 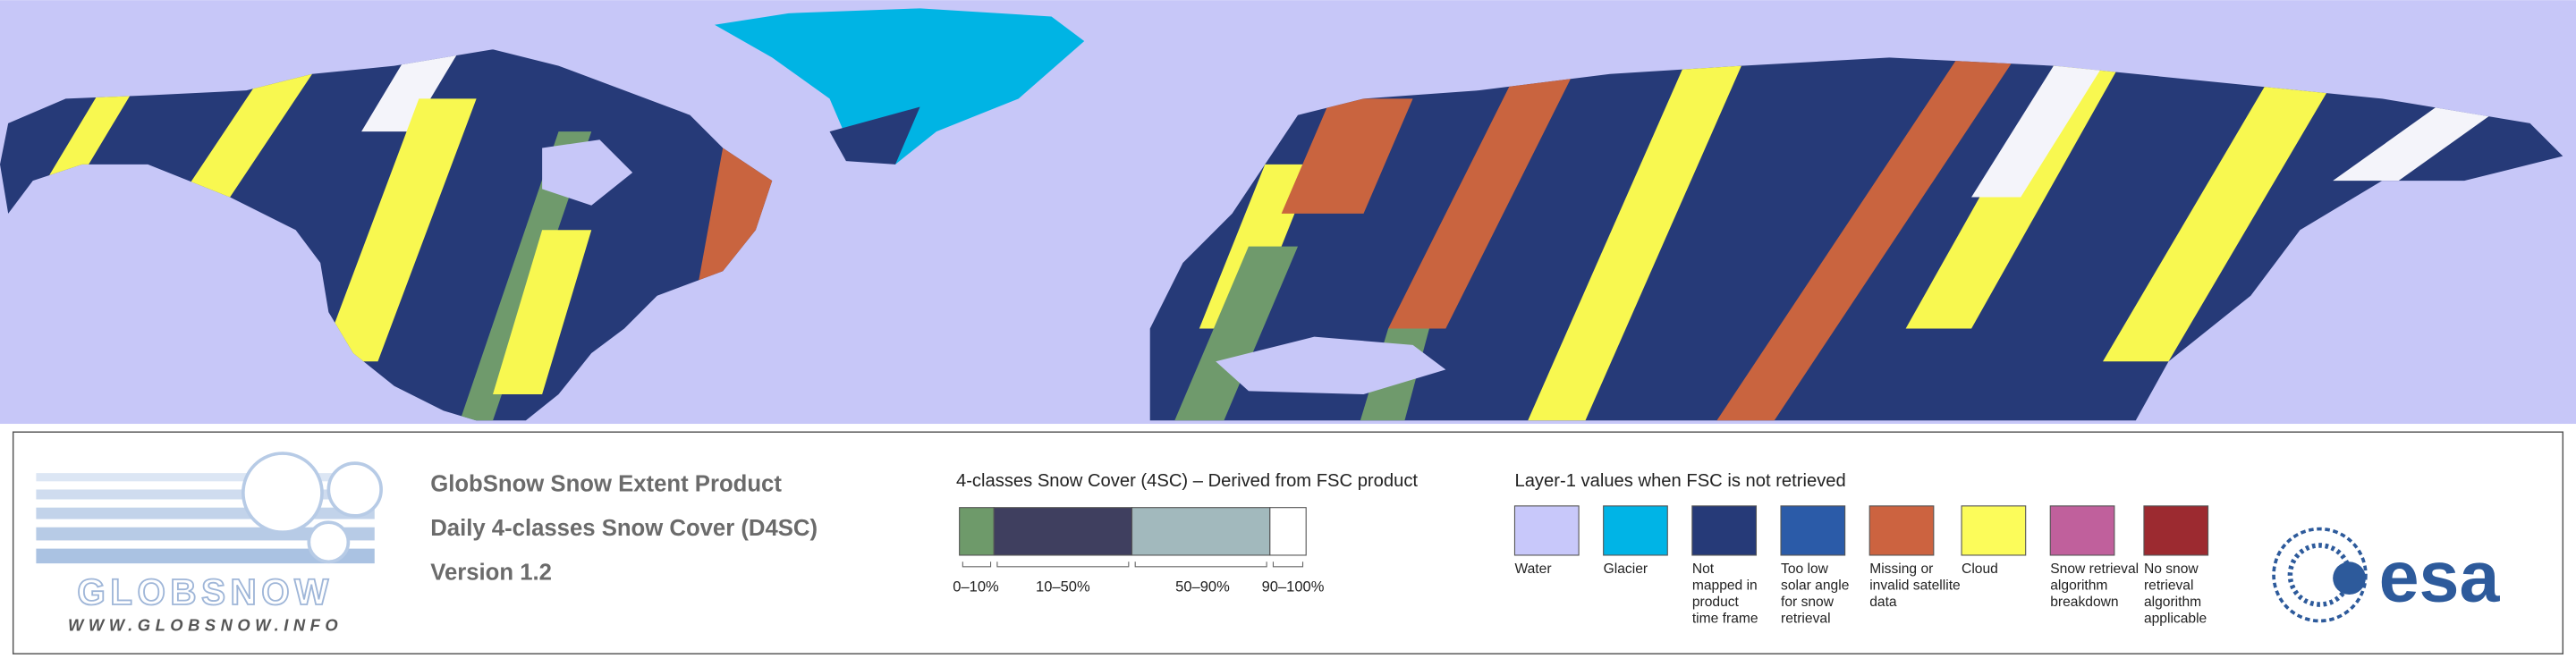 What do you see at coordinates (1901, 569) in the screenshot?
I see `legend-label: Missing or` at bounding box center [1901, 569].